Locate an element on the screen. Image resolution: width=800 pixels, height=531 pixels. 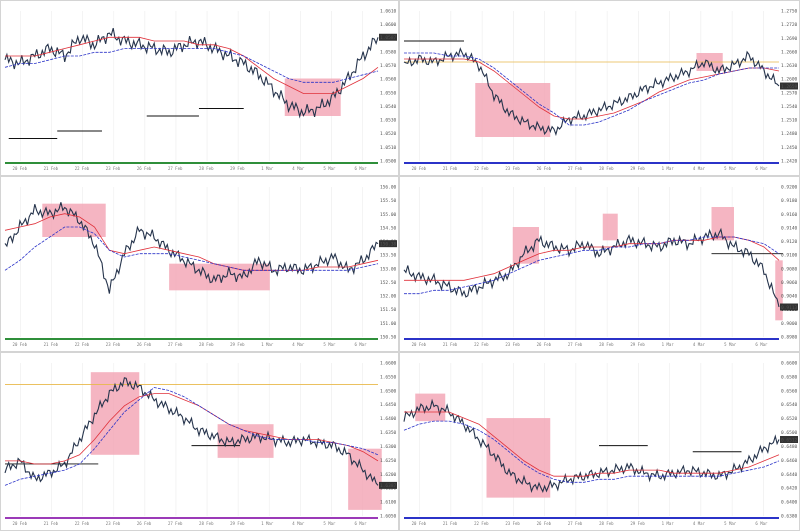
y-tick-label: 0.9180 is located at coordinates (789, 201).